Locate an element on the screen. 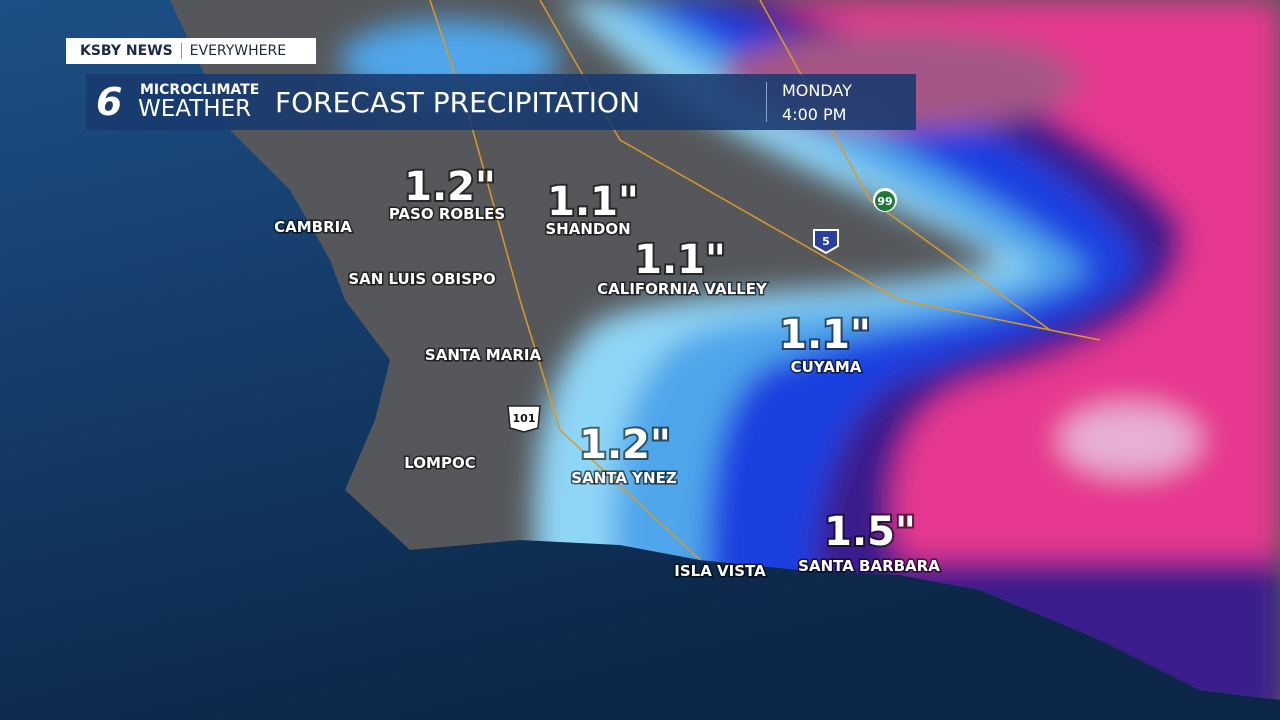 The height and width of the screenshot is (720, 1280). place-label: CAMBRIA is located at coordinates (313, 227).